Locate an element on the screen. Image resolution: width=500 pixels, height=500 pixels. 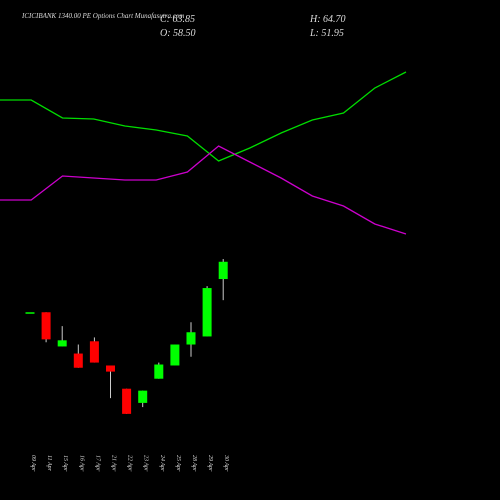
x-tick-label: 25 Apr is located at coordinates (178, 463).